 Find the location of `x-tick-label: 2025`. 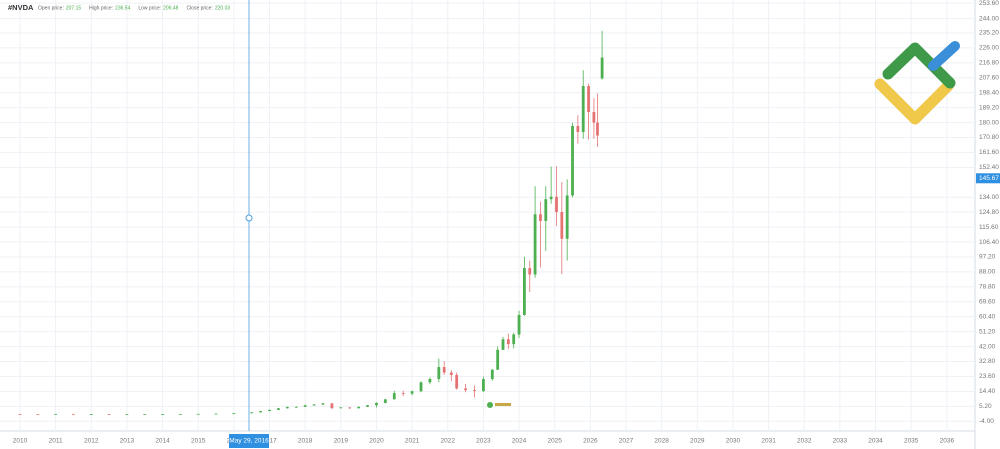

x-tick-label: 2025 is located at coordinates (554, 441).